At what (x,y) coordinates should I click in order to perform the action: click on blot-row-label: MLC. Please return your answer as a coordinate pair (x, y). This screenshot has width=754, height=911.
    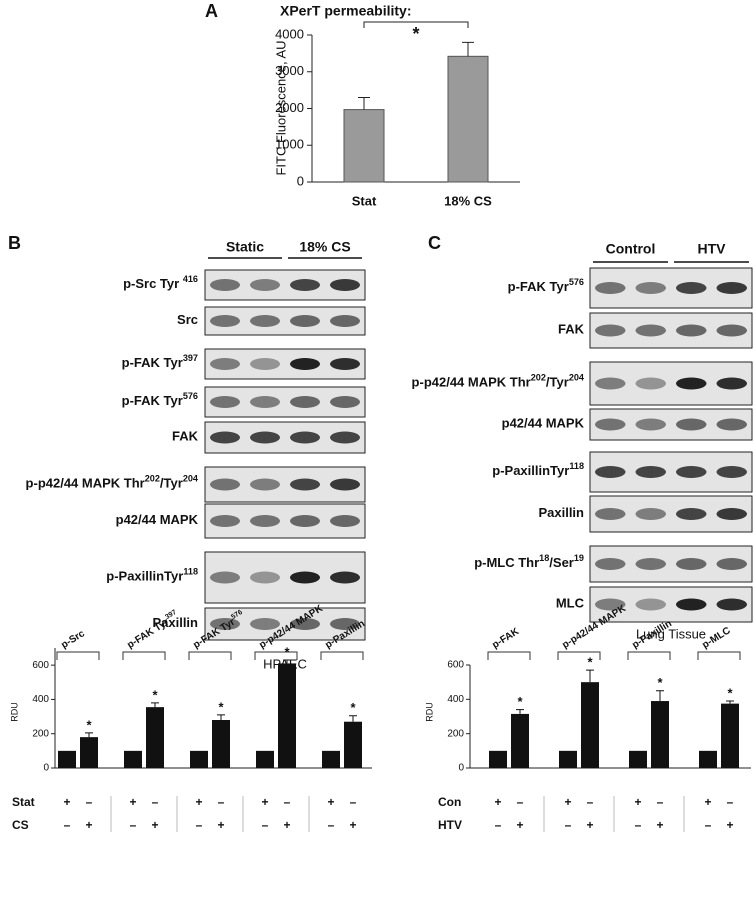
    Looking at the image, I should click on (570, 603).